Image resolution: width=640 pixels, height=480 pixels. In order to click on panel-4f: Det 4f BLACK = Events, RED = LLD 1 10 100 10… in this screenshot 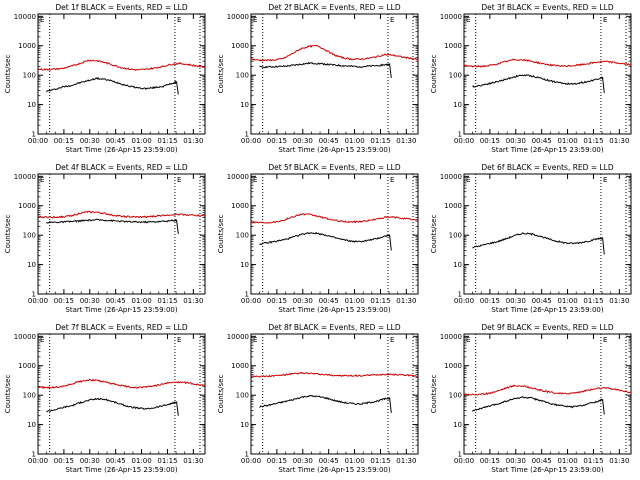, I will do `click(105, 238)`.